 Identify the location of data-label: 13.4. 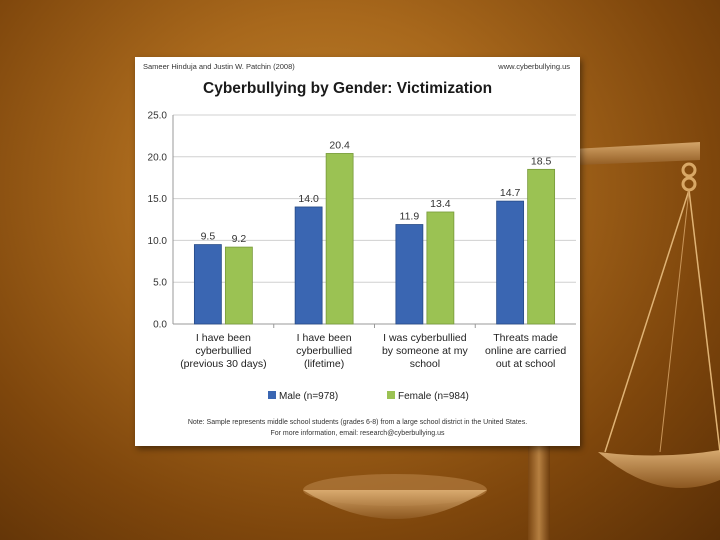
(440, 204).